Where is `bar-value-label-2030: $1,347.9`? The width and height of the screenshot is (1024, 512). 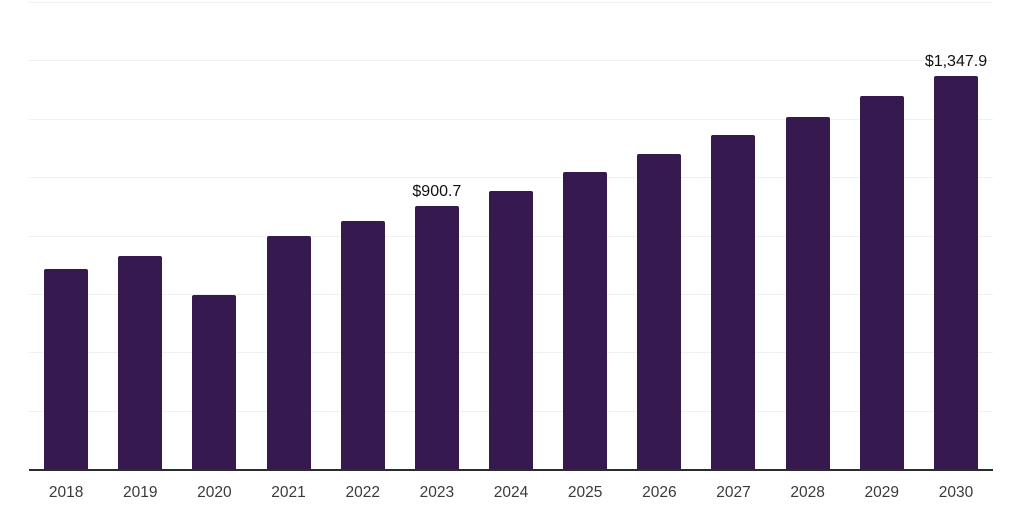
bar-value-label-2030: $1,347.9 is located at coordinates (956, 61).